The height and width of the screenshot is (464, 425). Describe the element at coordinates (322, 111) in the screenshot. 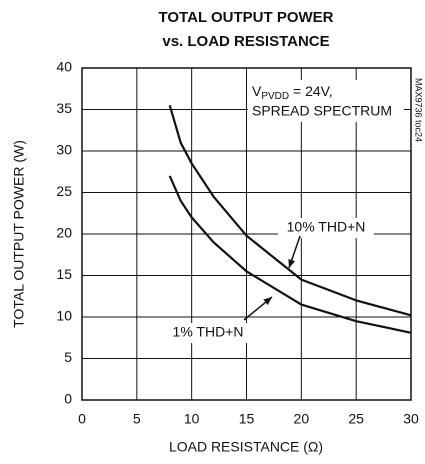

I see `annotation: SPREAD SPECTRUM` at that location.